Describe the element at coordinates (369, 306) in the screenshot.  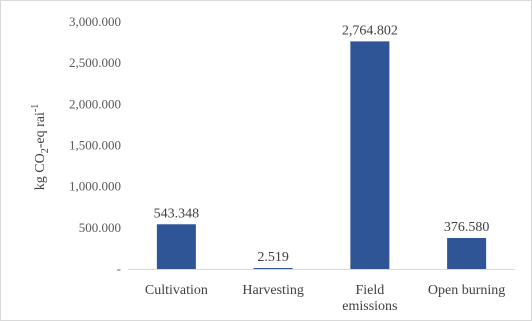
I see `category-label-line: emissions` at that location.